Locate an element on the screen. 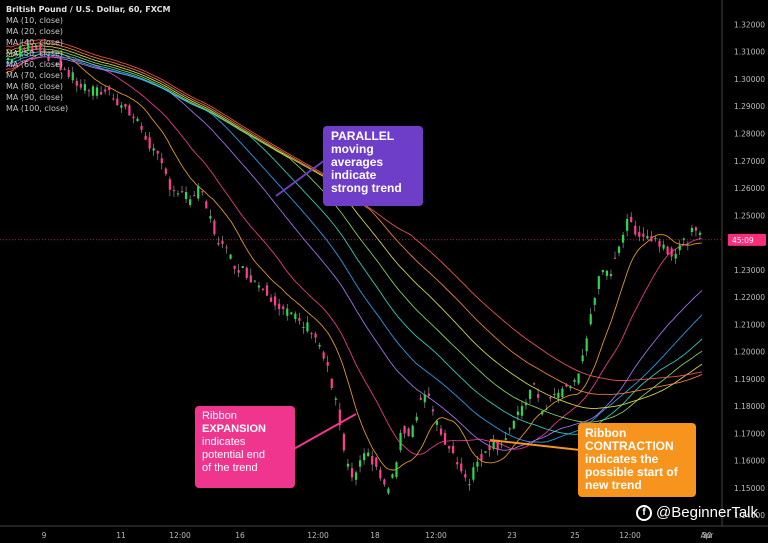 The height and width of the screenshot is (543, 768). price-tick-label: 1.30000 is located at coordinates (749, 79).